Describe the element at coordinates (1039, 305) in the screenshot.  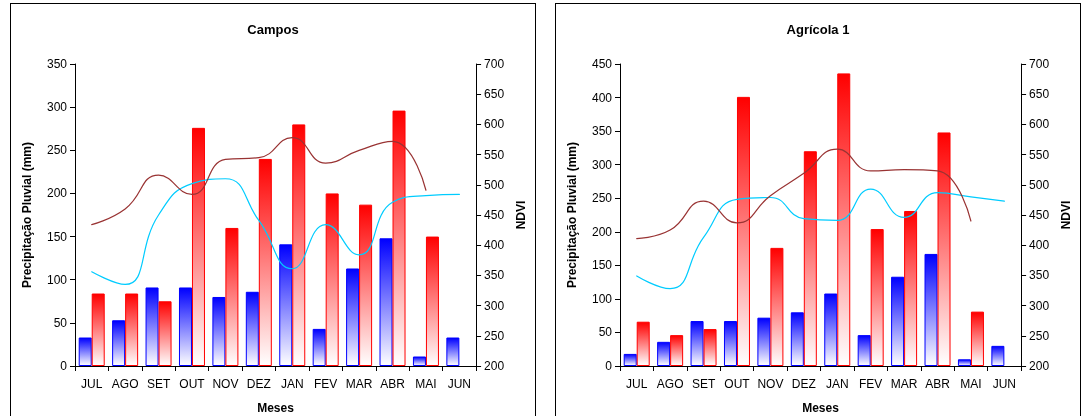
I see `y2-tick-label: 300` at that location.